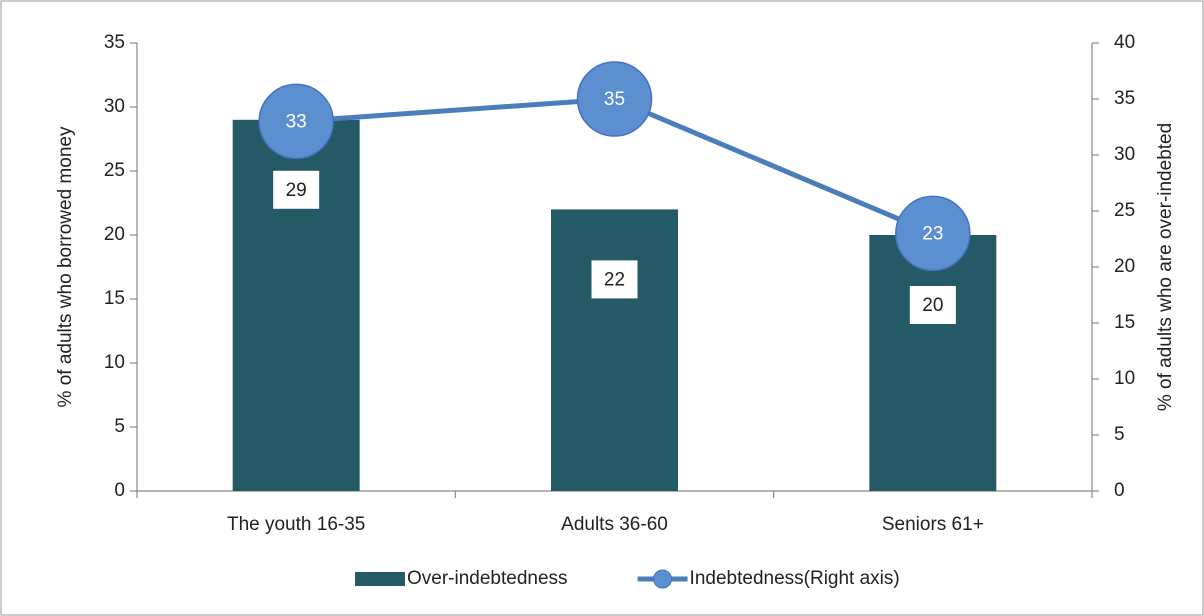  I want to click on data-label: 29, so click(296, 190).